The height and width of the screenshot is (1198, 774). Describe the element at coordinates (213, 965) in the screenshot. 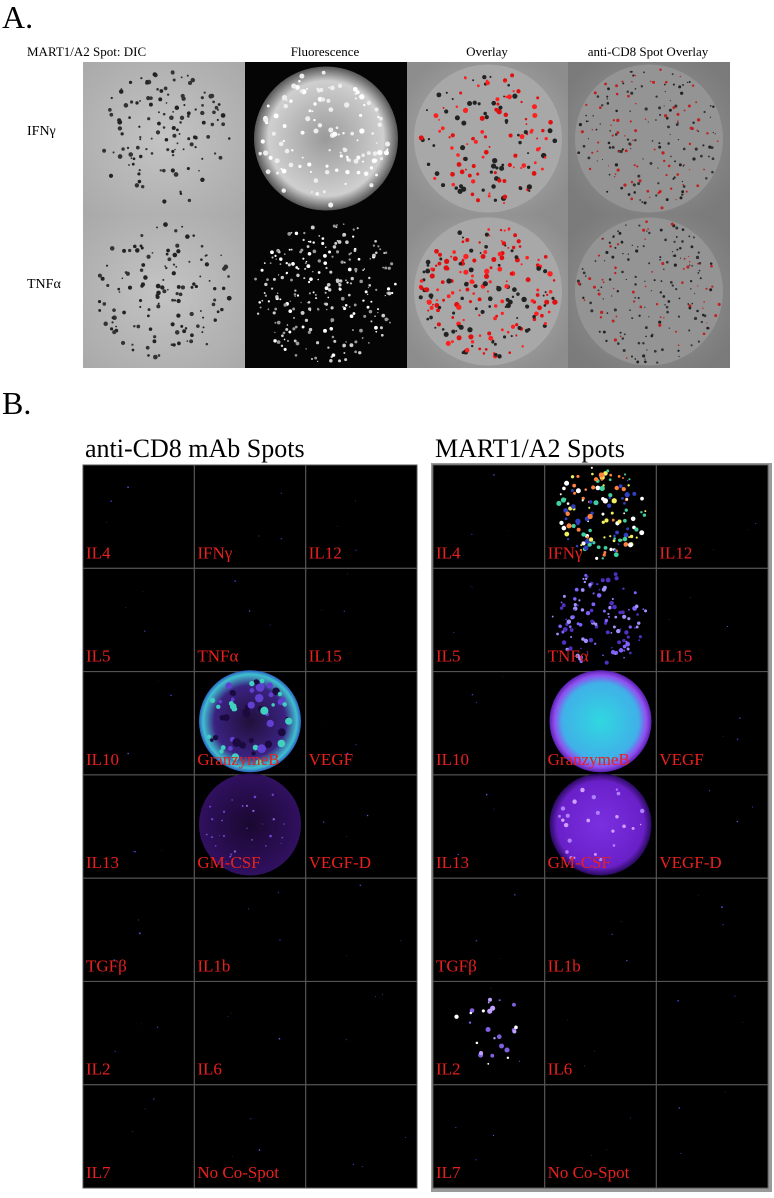

I see `cell-label: IL1b` at that location.